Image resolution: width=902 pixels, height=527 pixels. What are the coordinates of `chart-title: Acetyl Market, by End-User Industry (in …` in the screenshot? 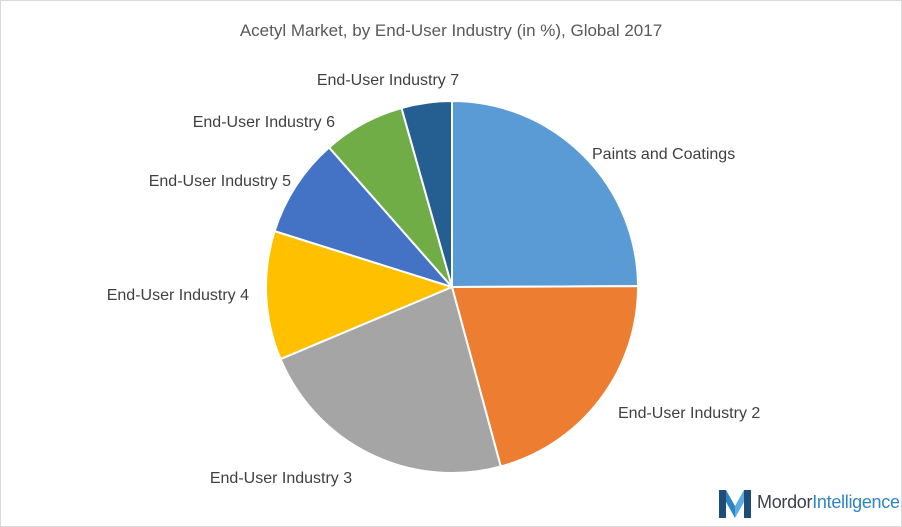 It's located at (451, 30).